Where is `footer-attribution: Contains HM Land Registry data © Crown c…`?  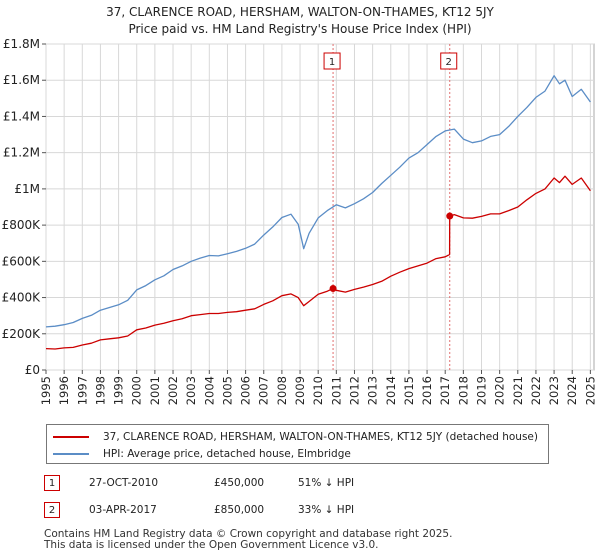
footer-attribution: Contains HM Land Registry data © Crown c… is located at coordinates (248, 539).